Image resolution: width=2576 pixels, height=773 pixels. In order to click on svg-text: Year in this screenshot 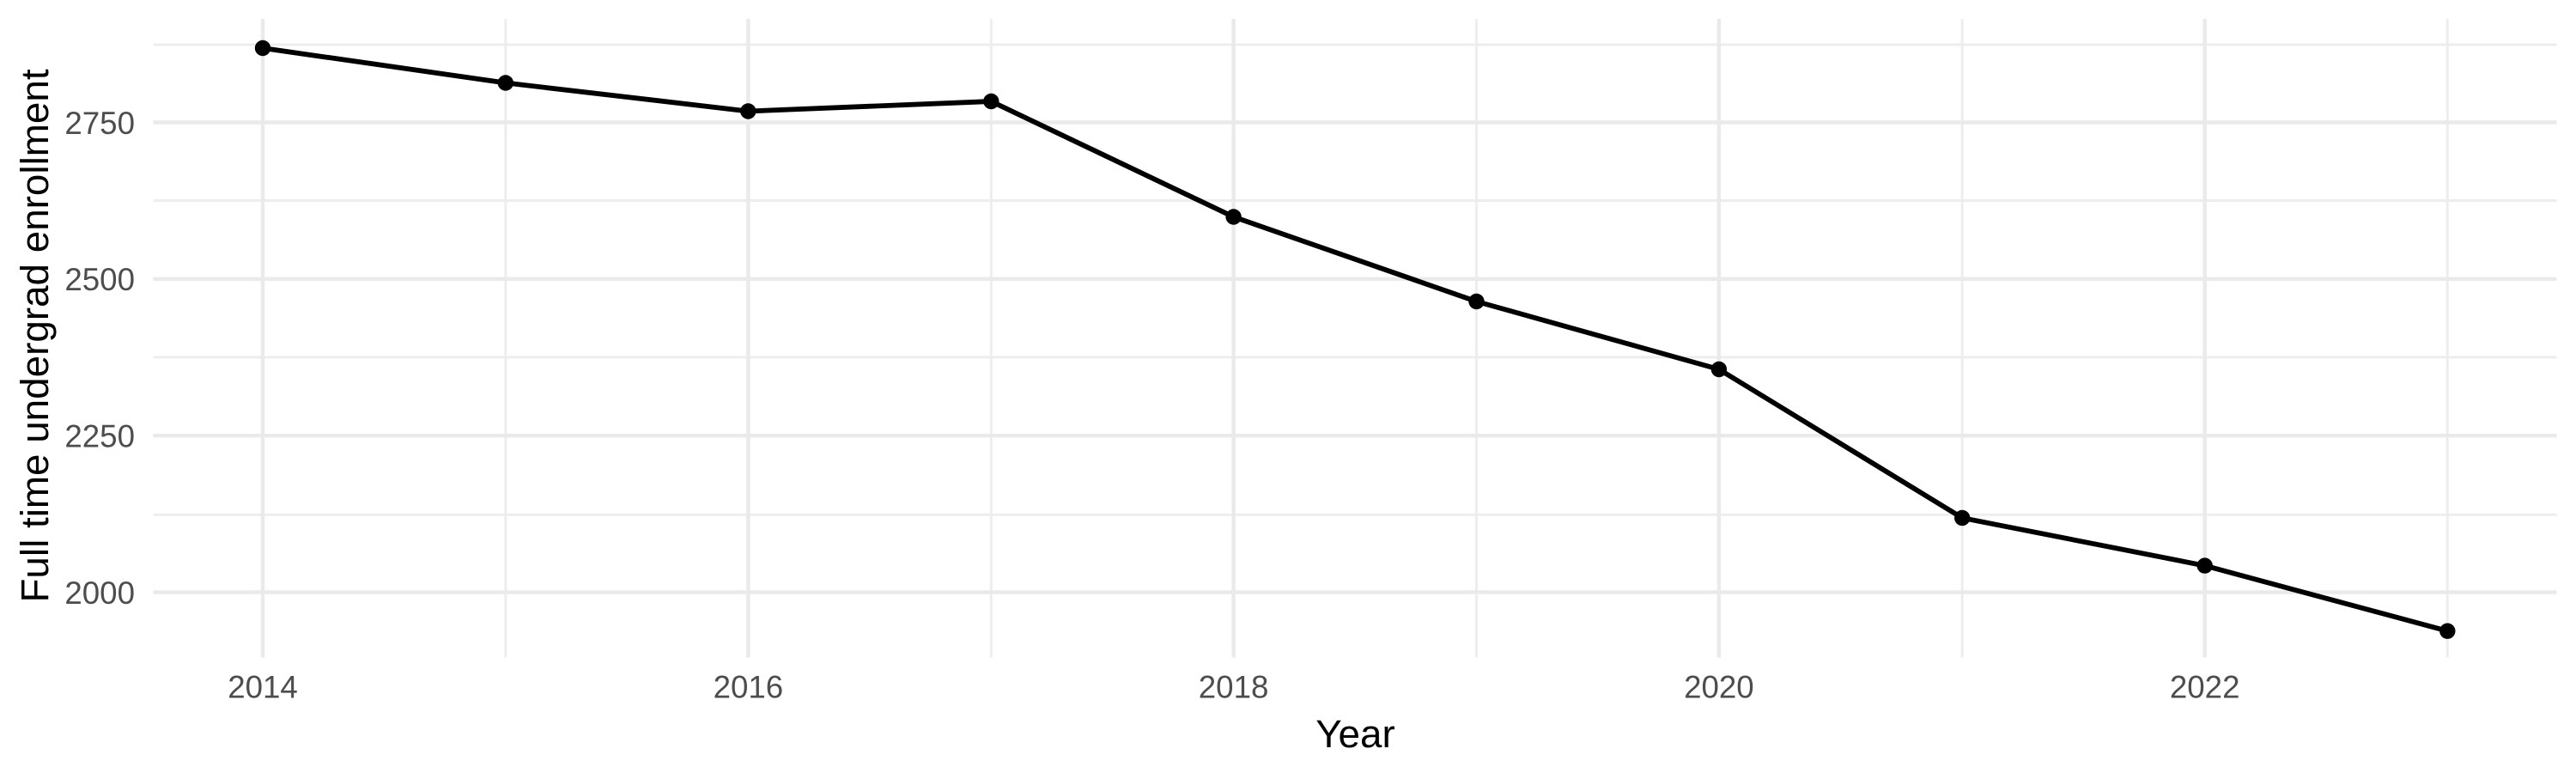, I will do `click(1355, 734)`.